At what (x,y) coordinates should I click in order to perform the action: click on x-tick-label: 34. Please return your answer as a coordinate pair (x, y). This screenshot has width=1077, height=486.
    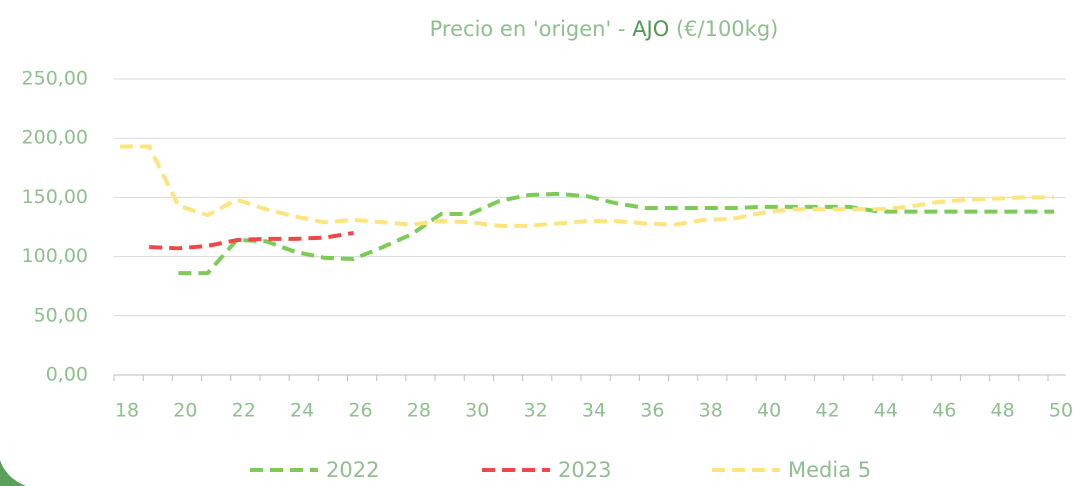
    Looking at the image, I should click on (594, 411).